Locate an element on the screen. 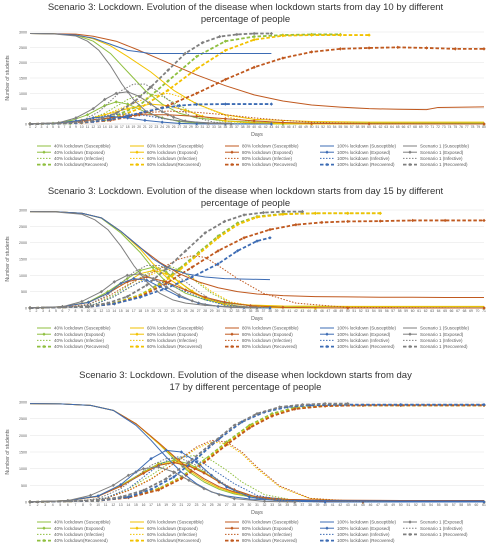 The height and width of the screenshot is (550, 491). x-tick-label: 50 is located at coordinates (312, 127).